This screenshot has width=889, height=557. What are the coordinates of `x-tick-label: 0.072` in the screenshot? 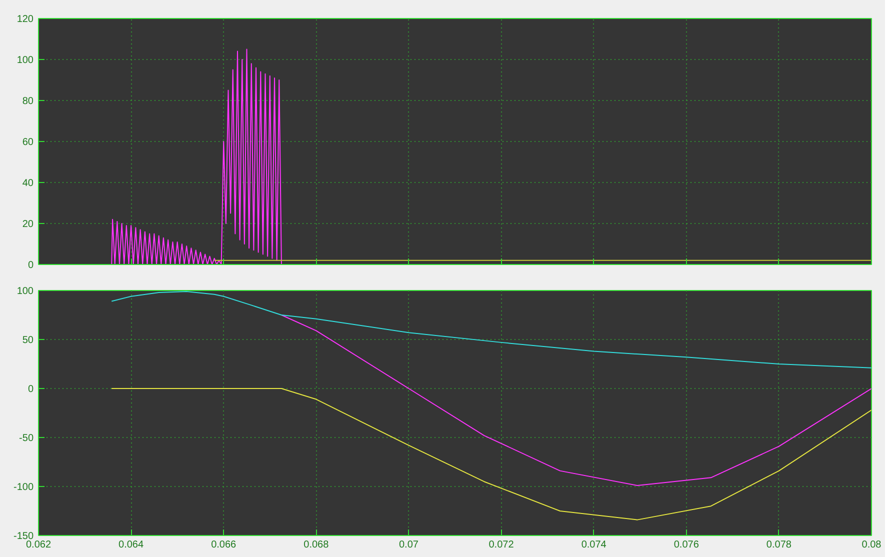 It's located at (501, 545).